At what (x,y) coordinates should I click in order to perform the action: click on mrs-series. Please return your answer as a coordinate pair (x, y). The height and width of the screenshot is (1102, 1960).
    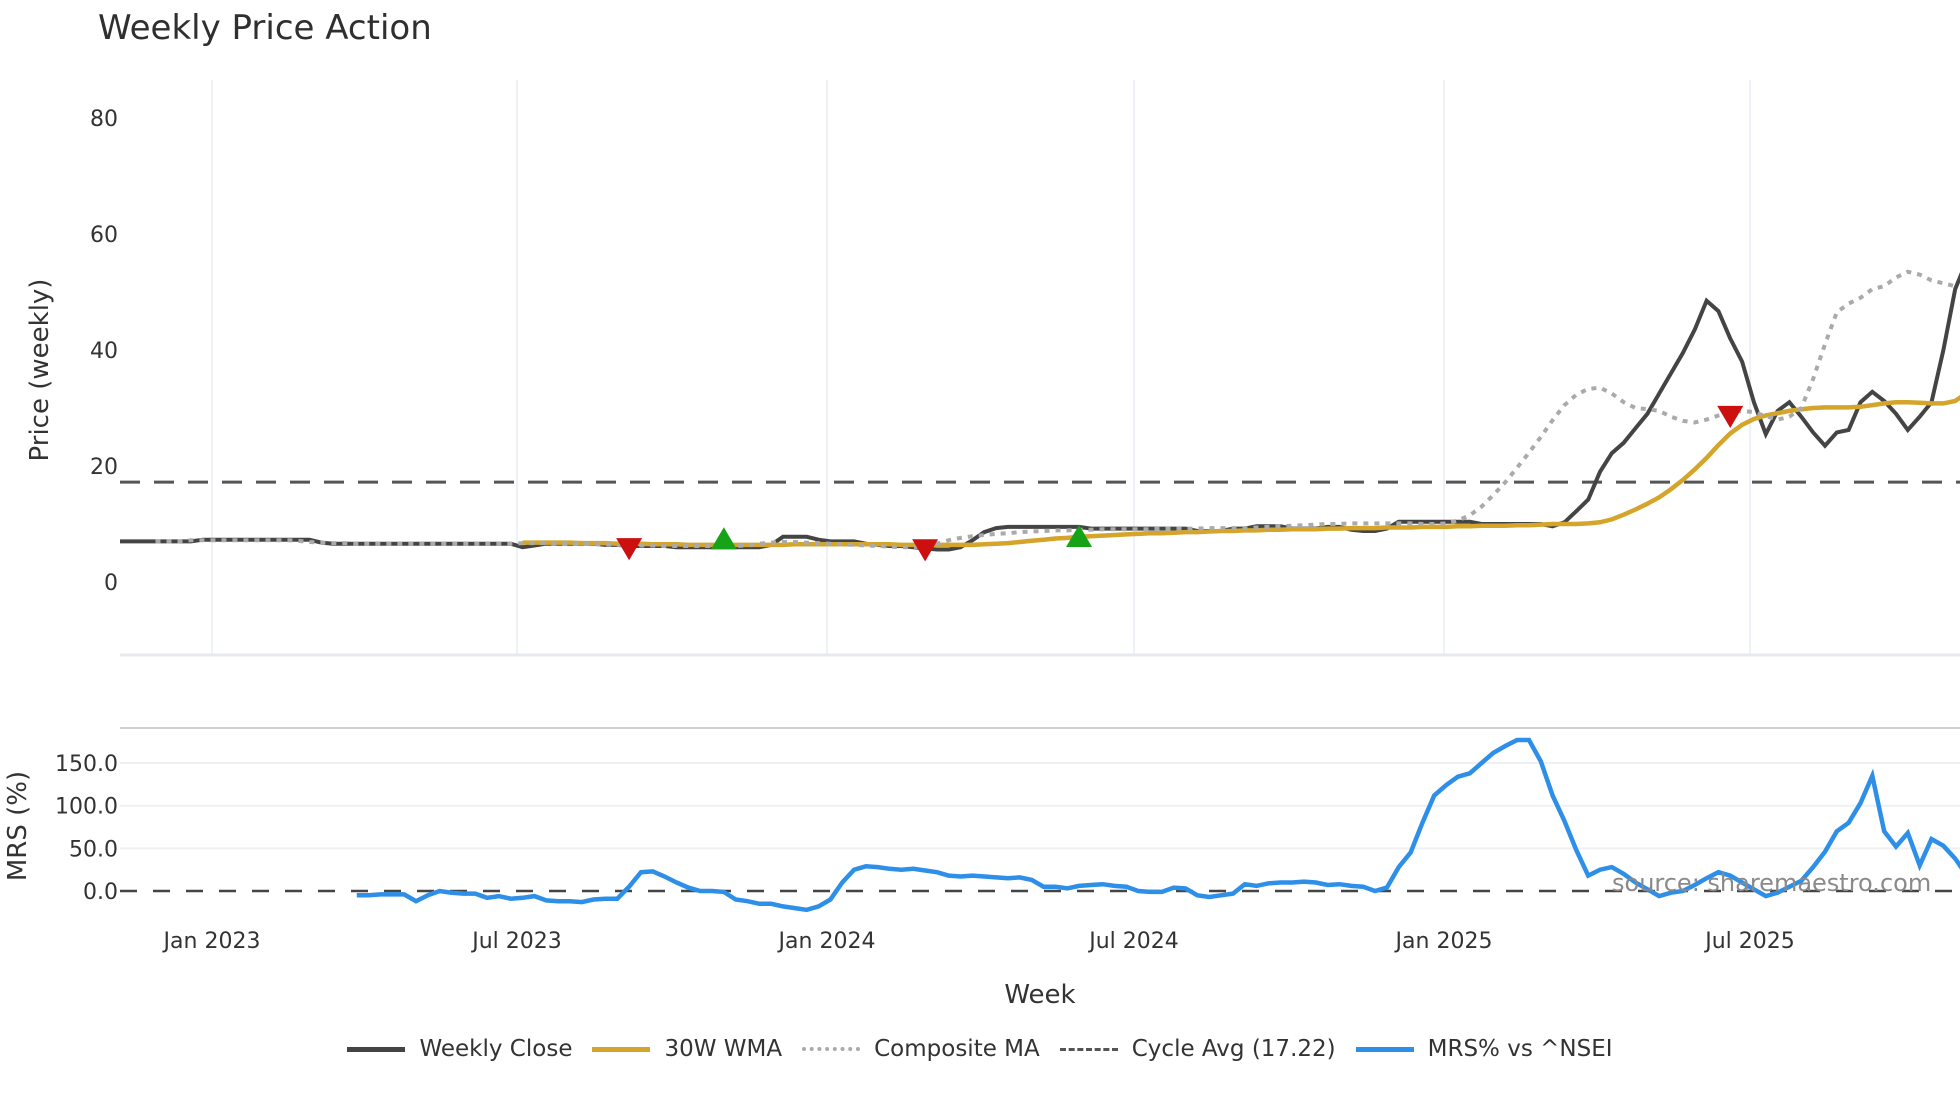
    Looking at the image, I should click on (1040, 825).